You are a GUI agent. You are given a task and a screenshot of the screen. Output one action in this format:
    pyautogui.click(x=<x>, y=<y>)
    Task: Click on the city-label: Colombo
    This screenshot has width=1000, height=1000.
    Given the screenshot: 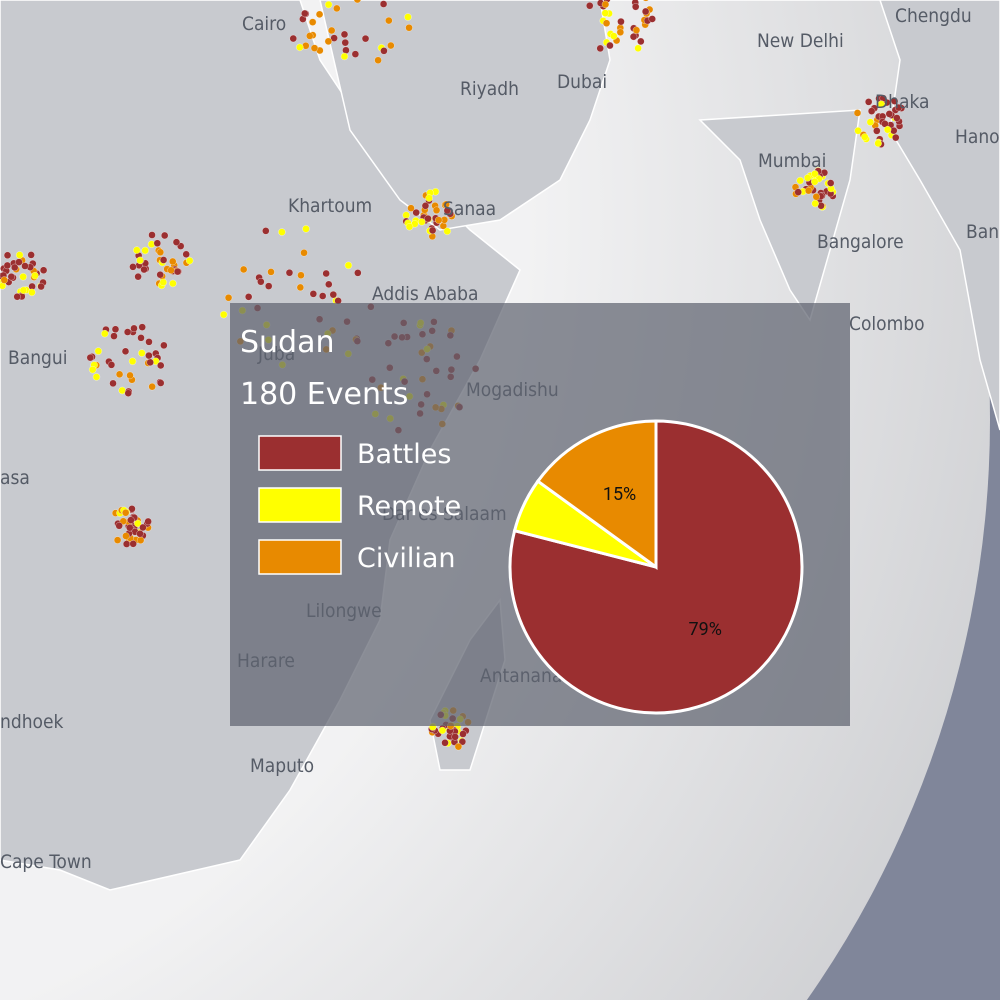 What is the action you would take?
    pyautogui.click(x=887, y=324)
    